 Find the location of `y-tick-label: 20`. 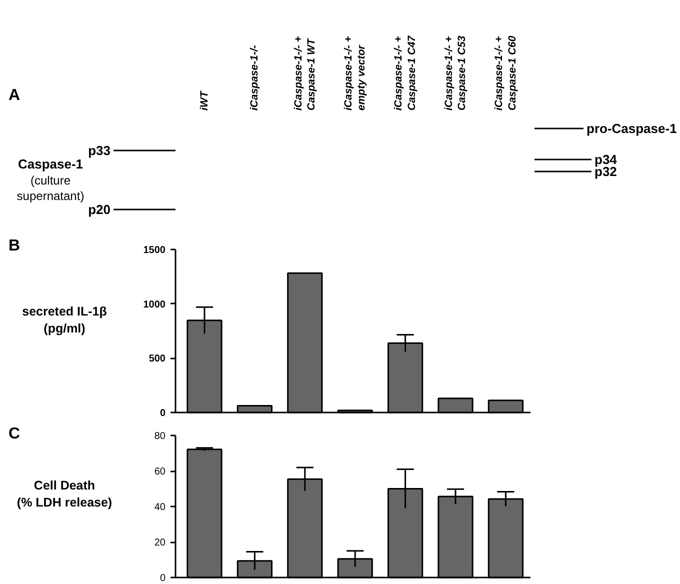

y-tick-label: 20 is located at coordinates (160, 543).